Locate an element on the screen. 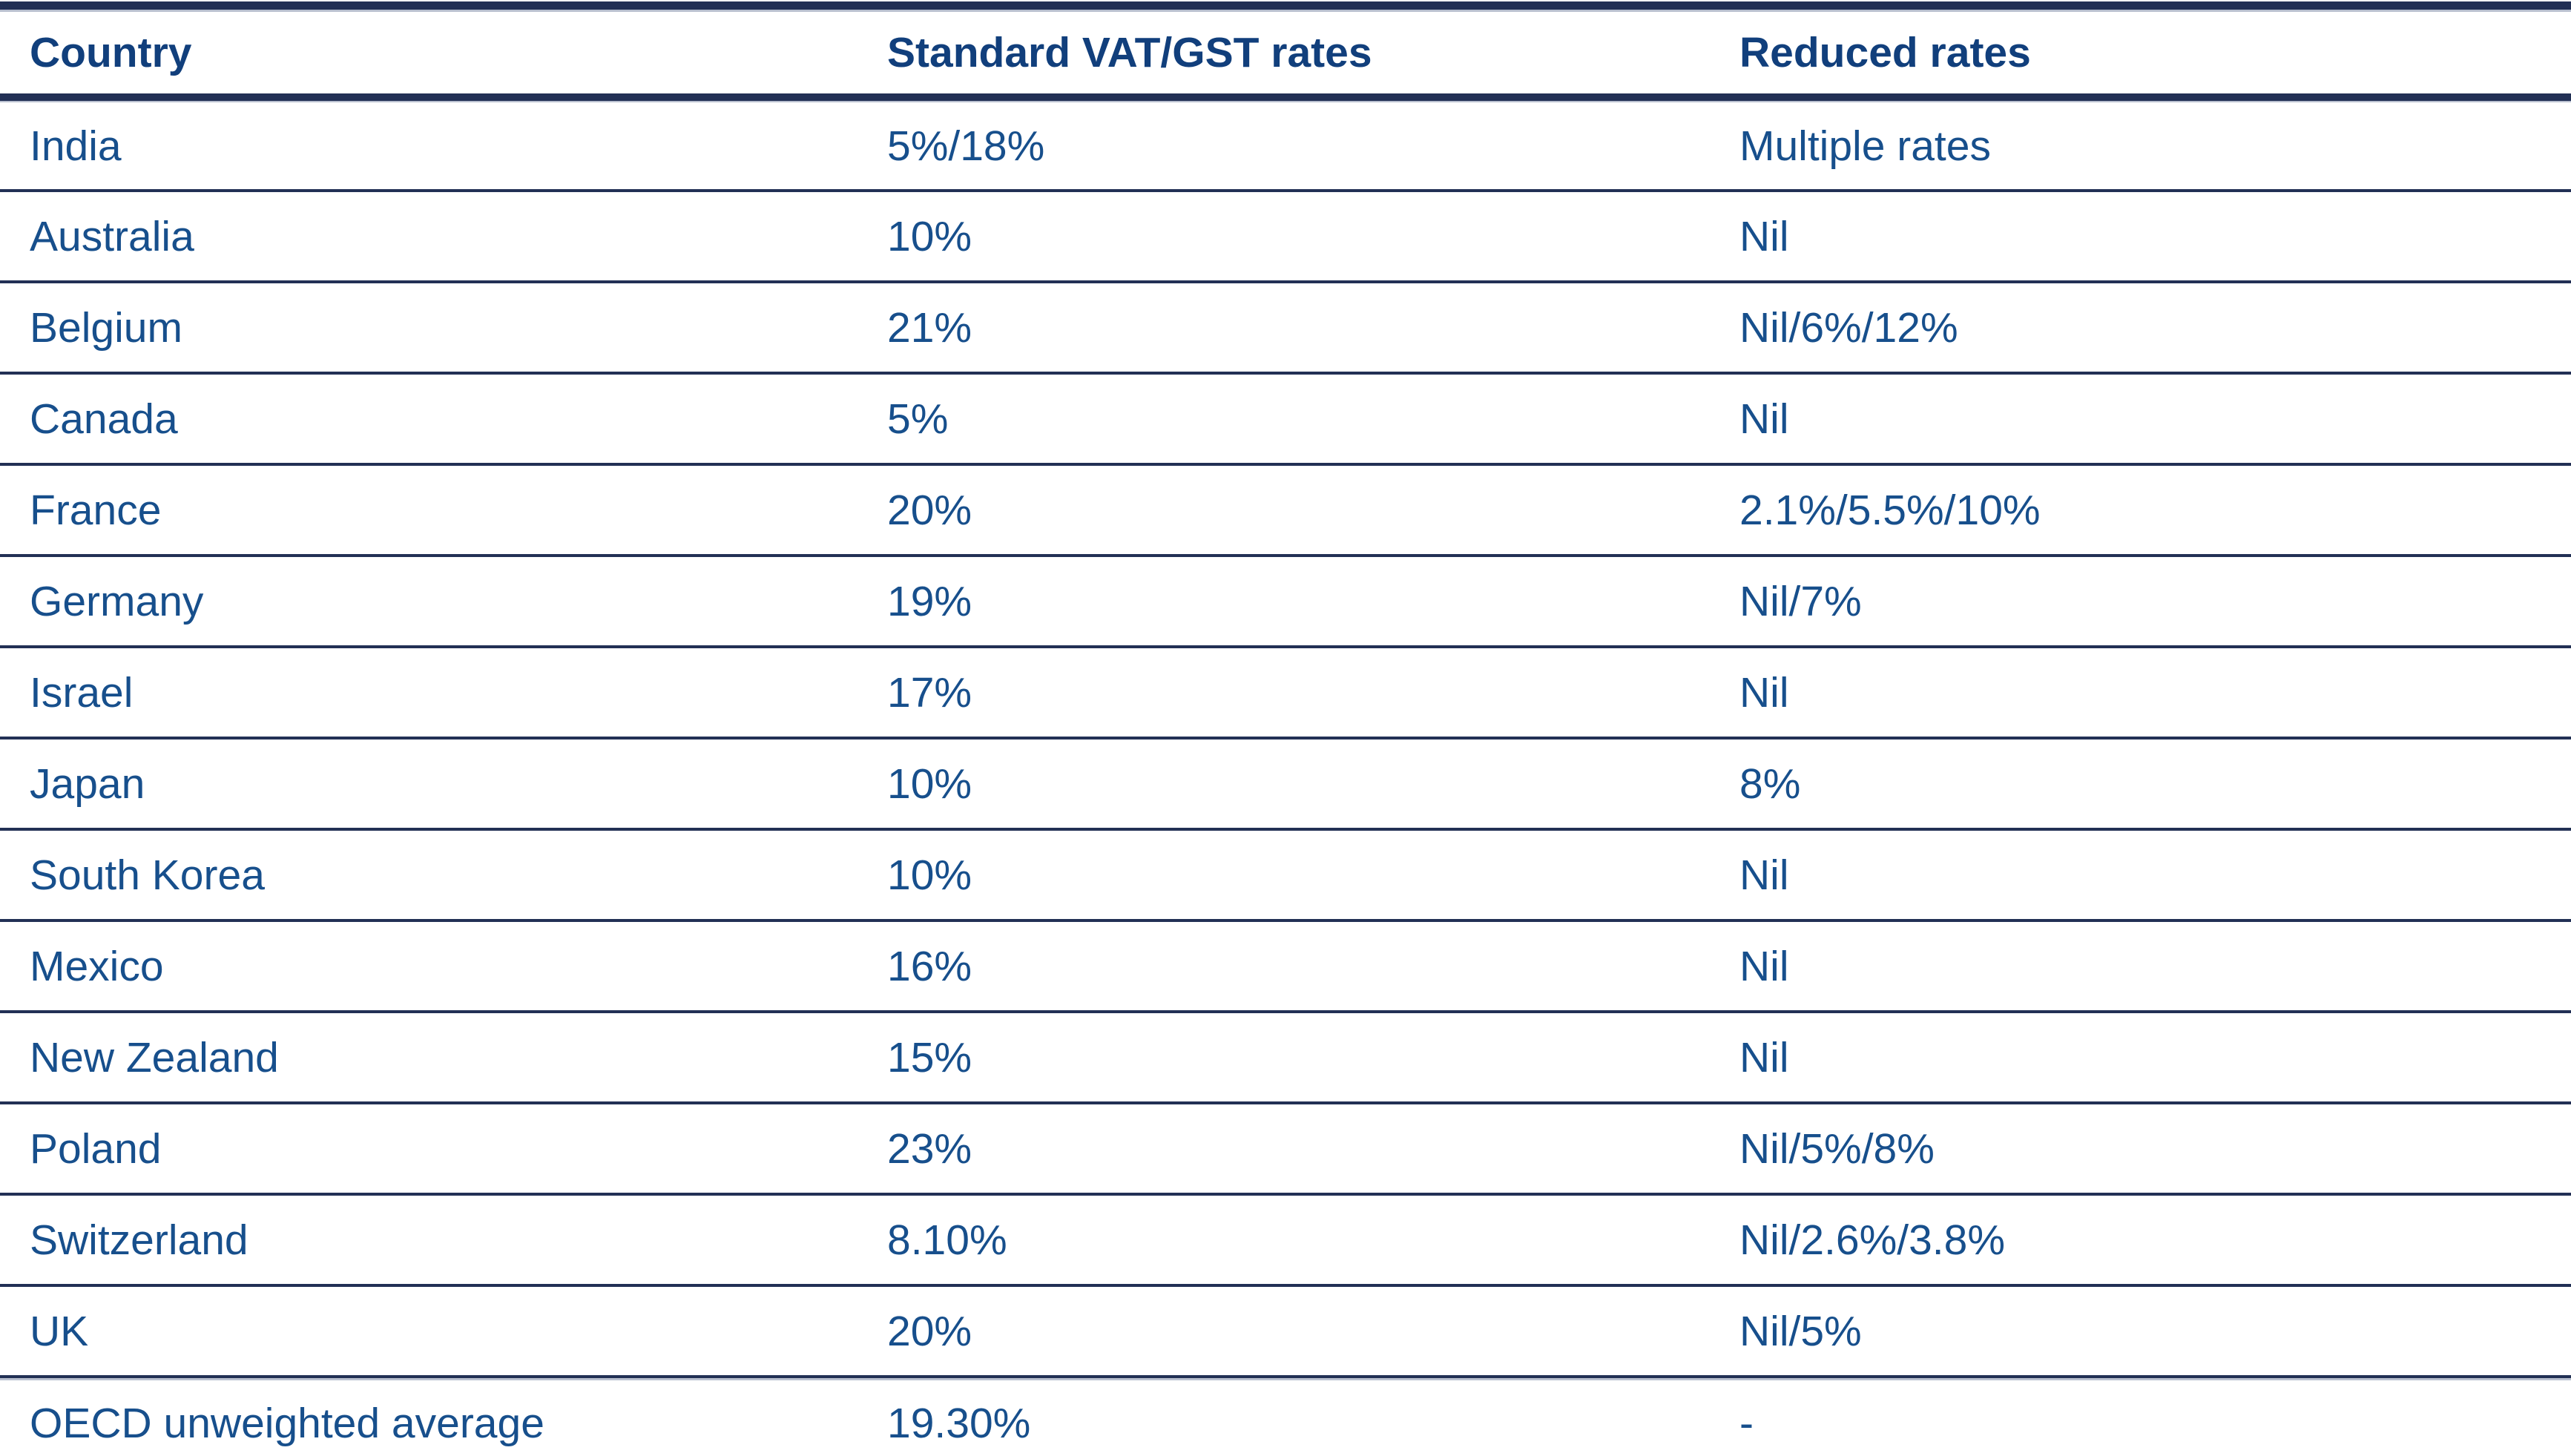  table-row: OECD unweighted average 19.30% - is located at coordinates (1285, 1417).